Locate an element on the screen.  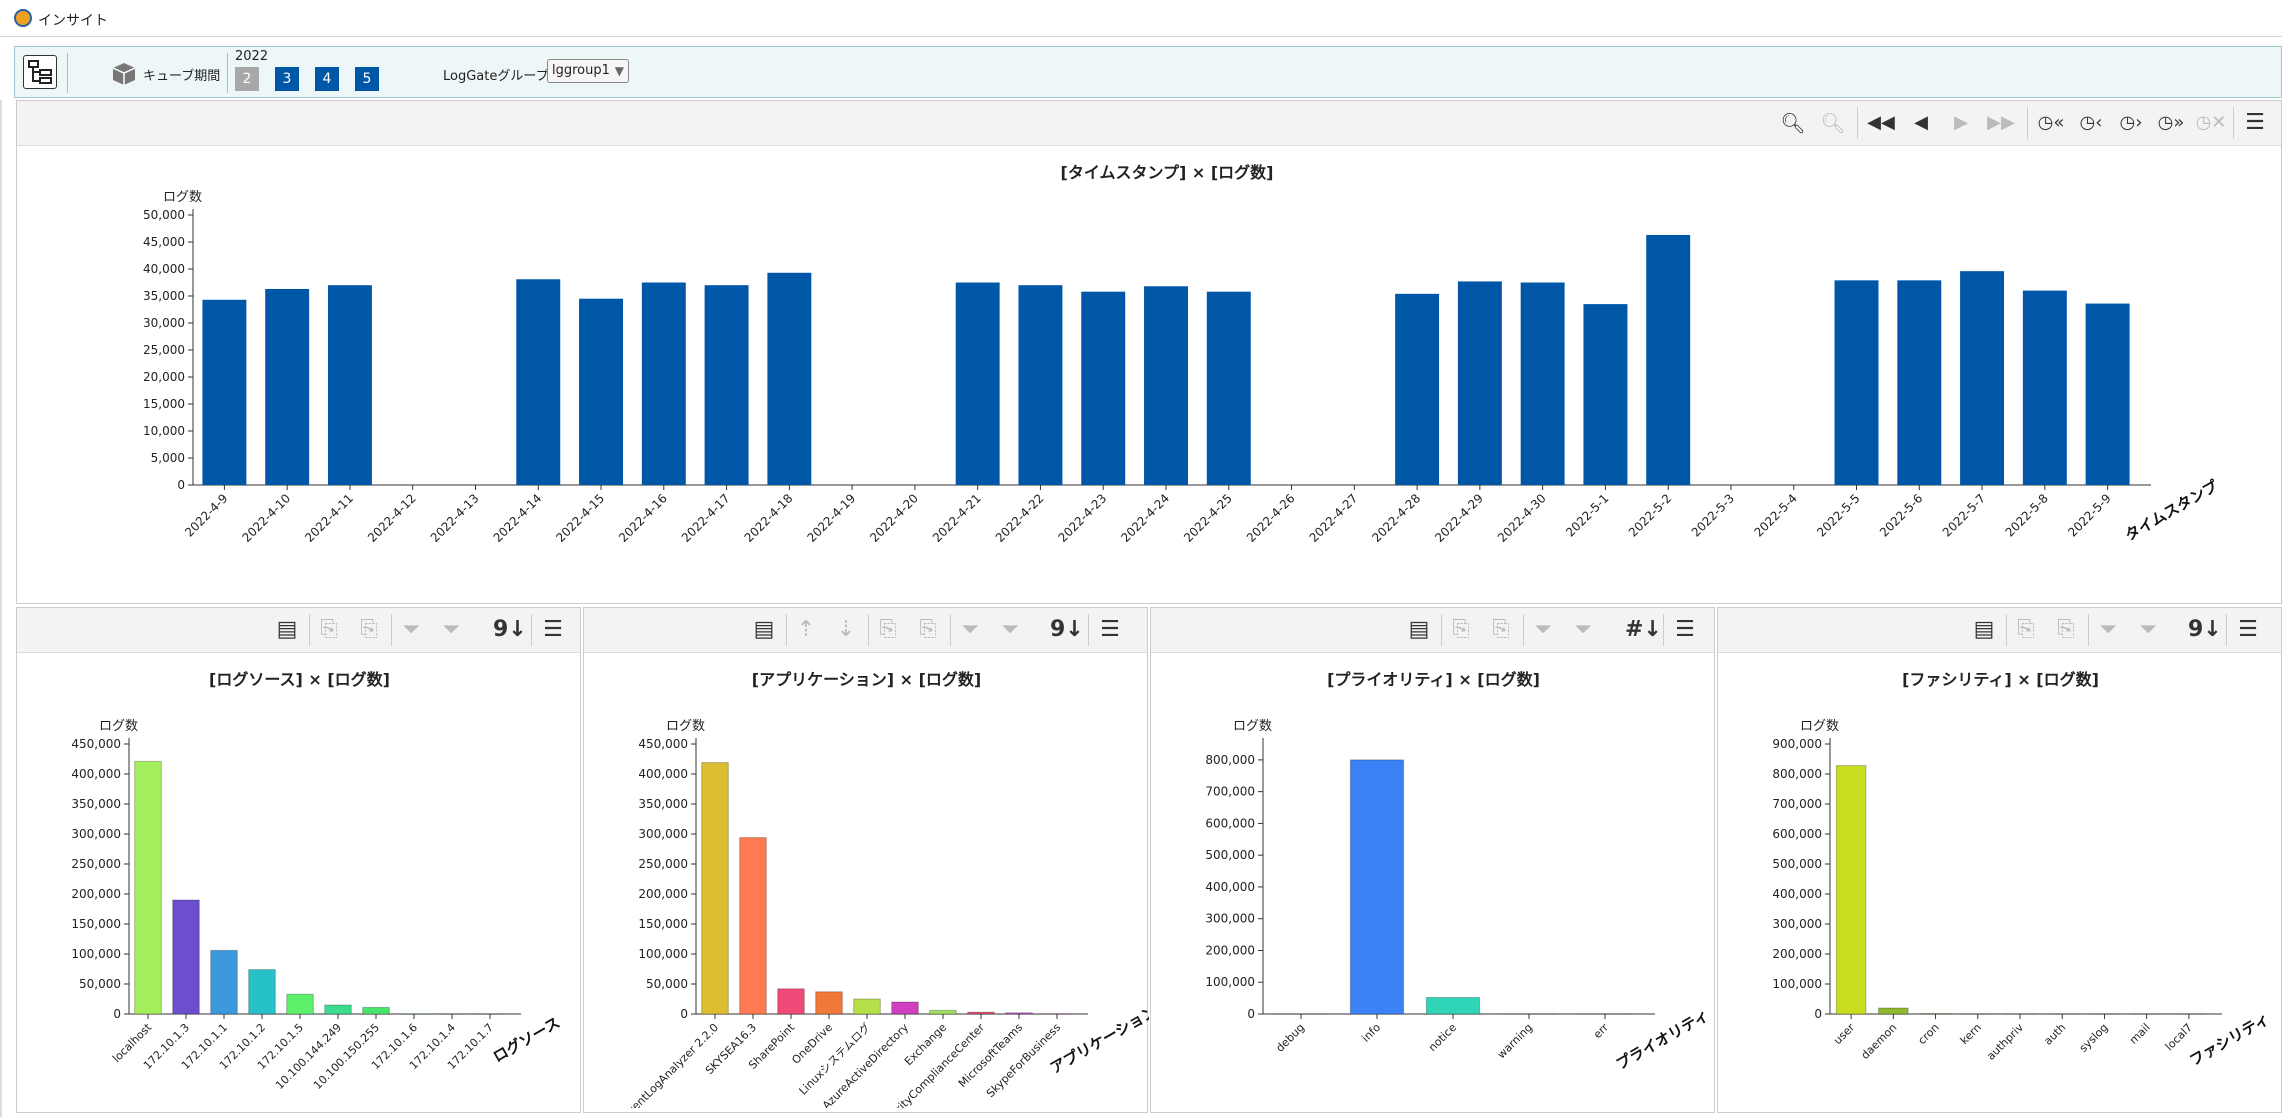
x-tick-label: auth is located at coordinates (2054, 1034).